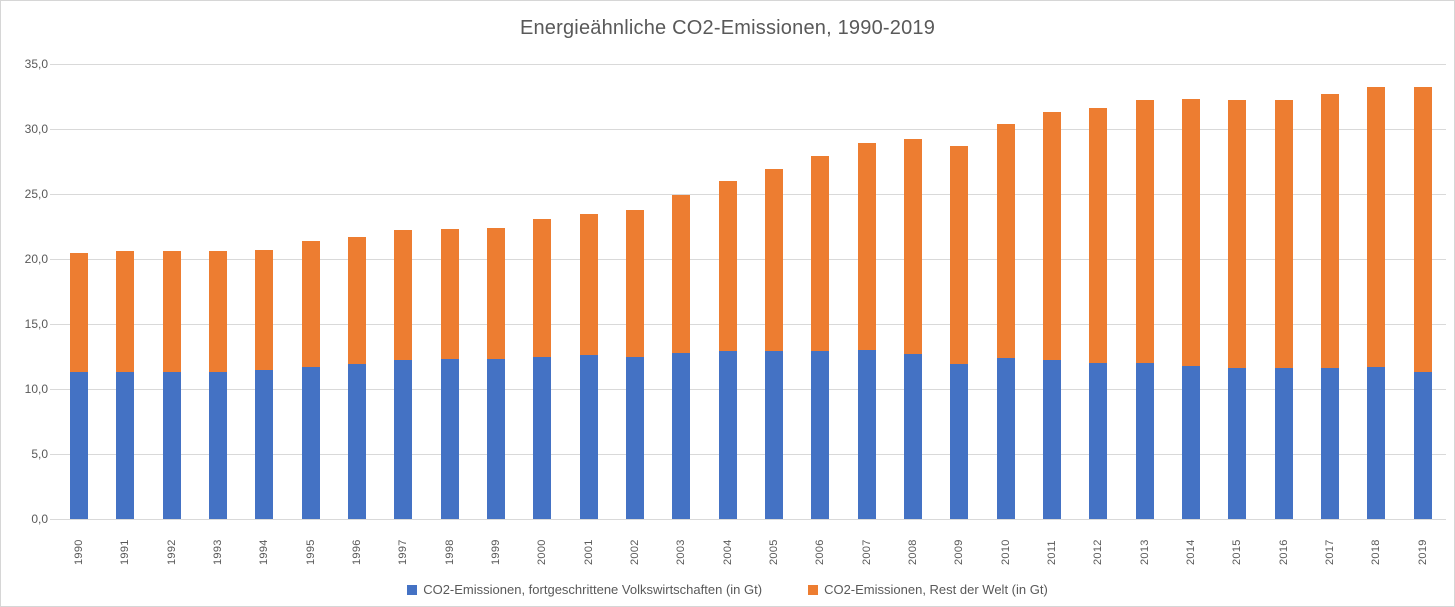 The height and width of the screenshot is (607, 1455). What do you see at coordinates (1145, 545) in the screenshot?
I see `x-tick: 2013` at bounding box center [1145, 545].